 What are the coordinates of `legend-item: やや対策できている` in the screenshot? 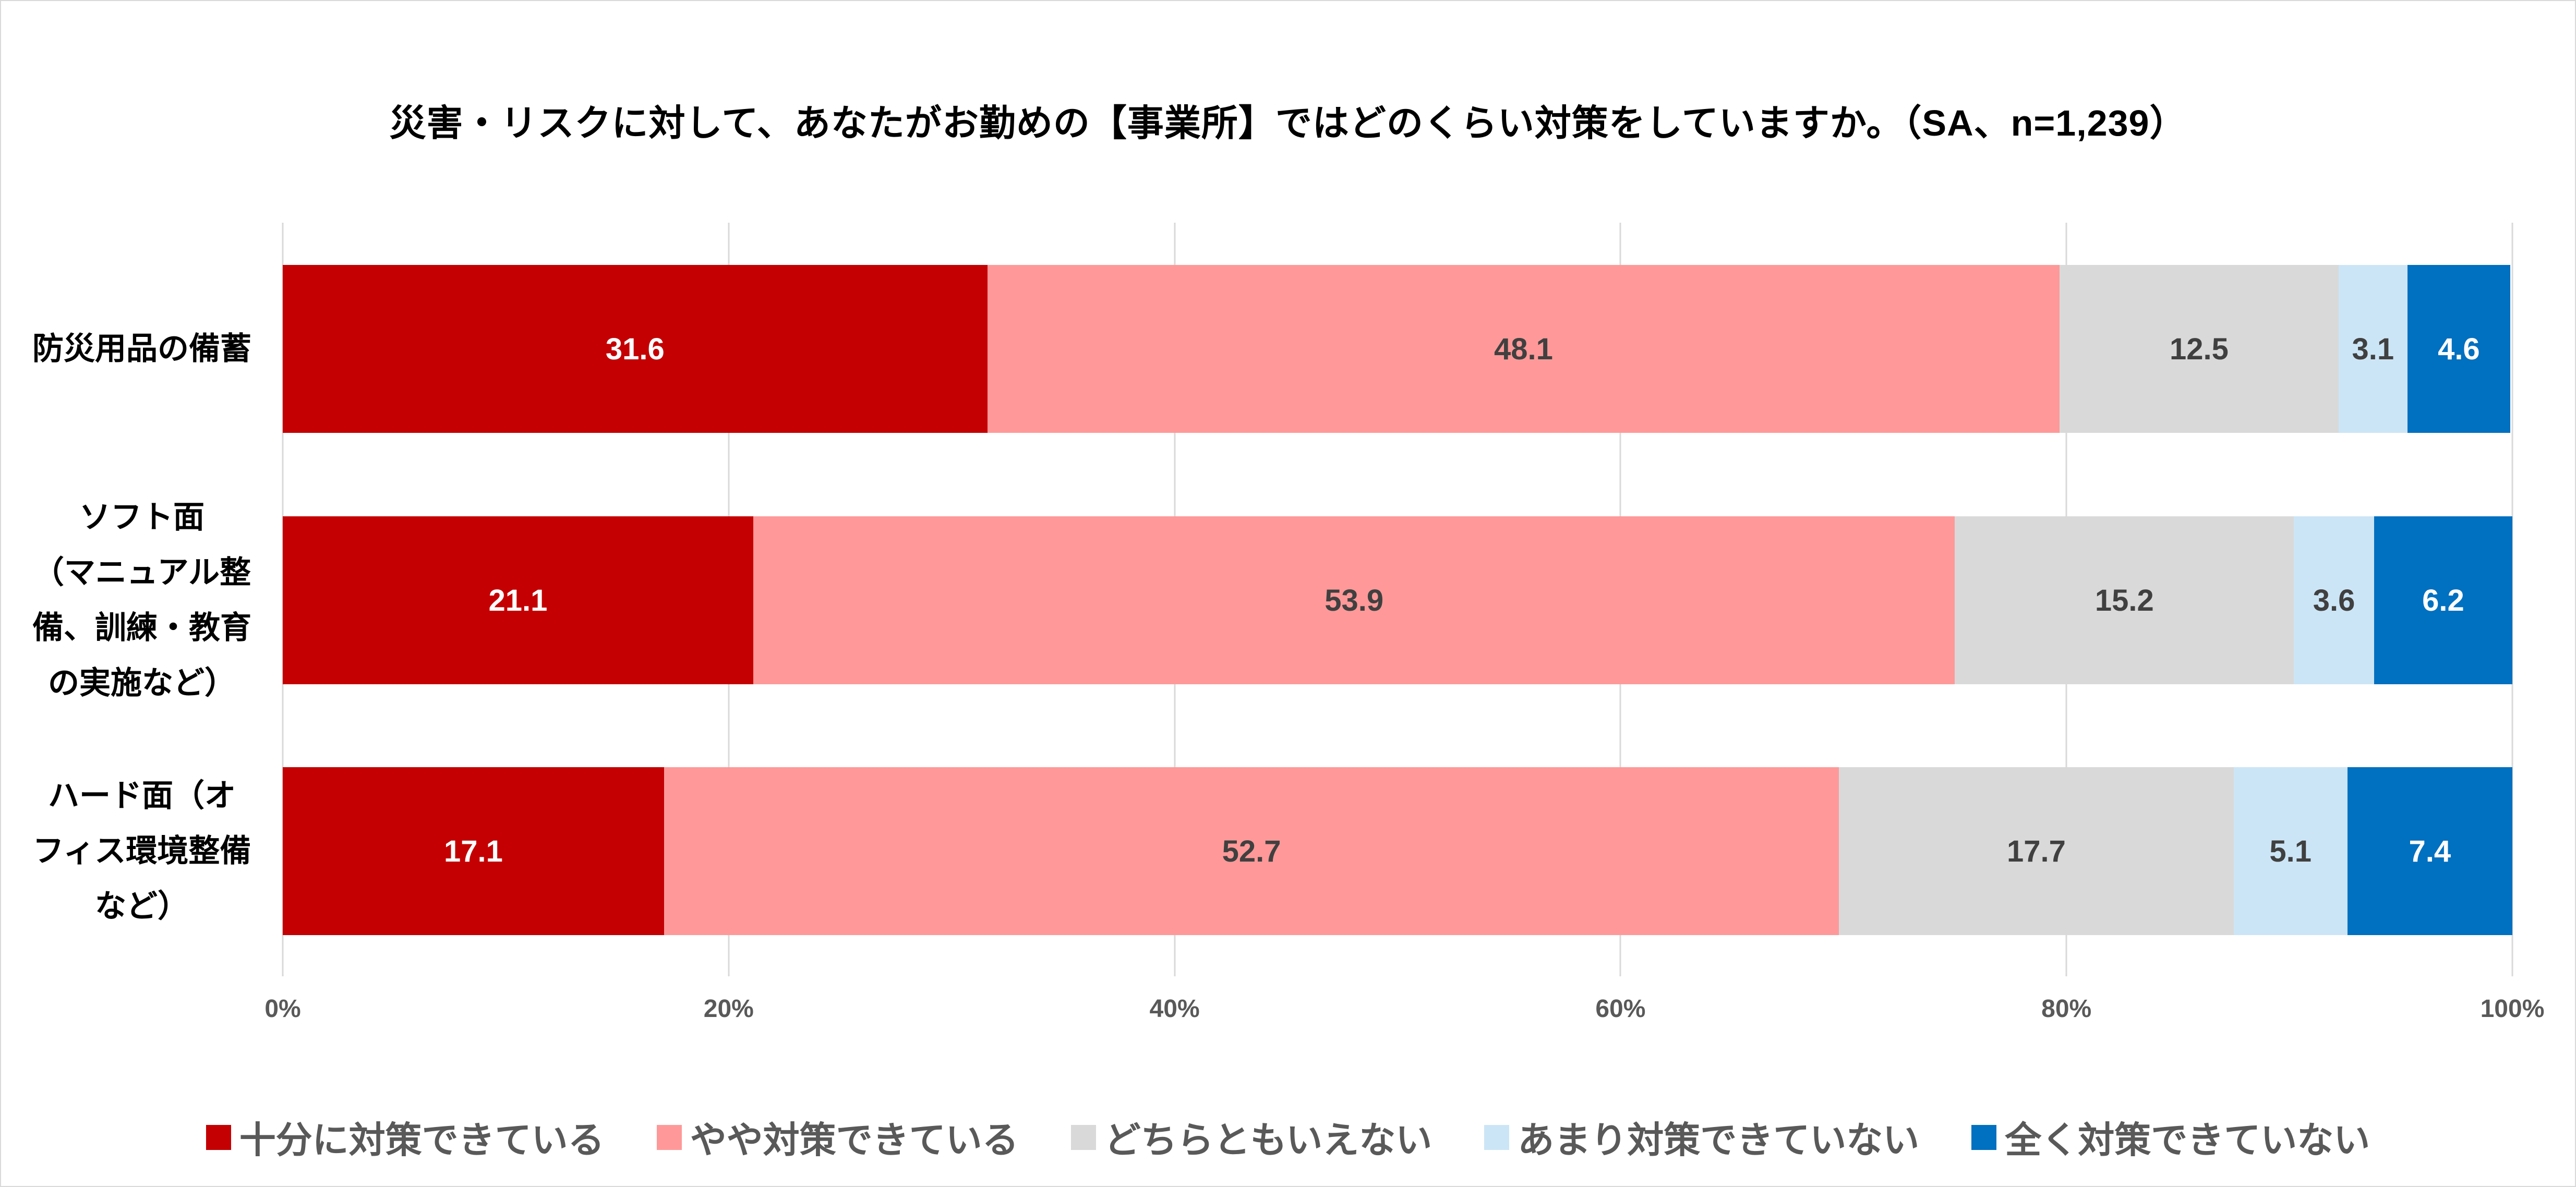 It's located at (837, 1137).